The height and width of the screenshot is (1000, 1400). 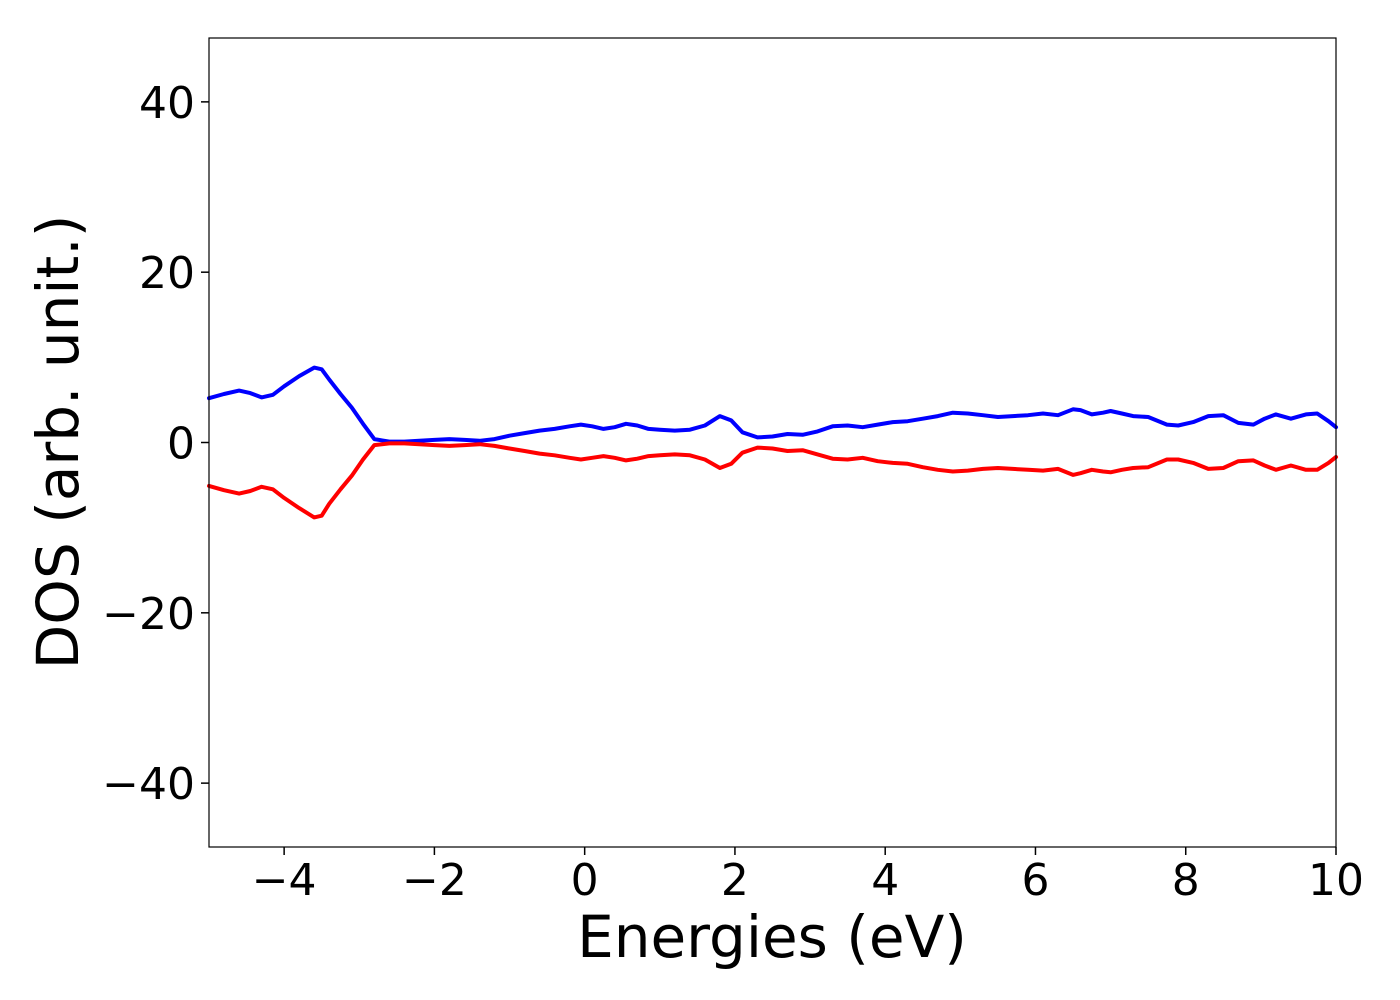 I want to click on y-axis-label: DOS (arb. unit.), so click(x=58, y=442).